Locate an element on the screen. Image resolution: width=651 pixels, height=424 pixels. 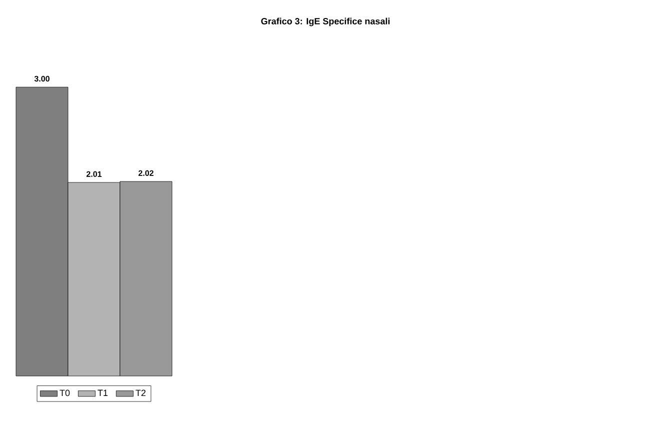
data-label: 3.00 is located at coordinates (42, 79).